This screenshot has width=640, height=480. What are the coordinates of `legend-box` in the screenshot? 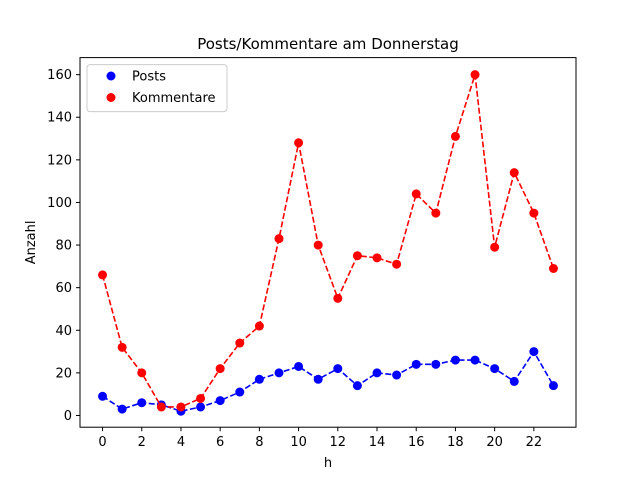 It's located at (157, 88).